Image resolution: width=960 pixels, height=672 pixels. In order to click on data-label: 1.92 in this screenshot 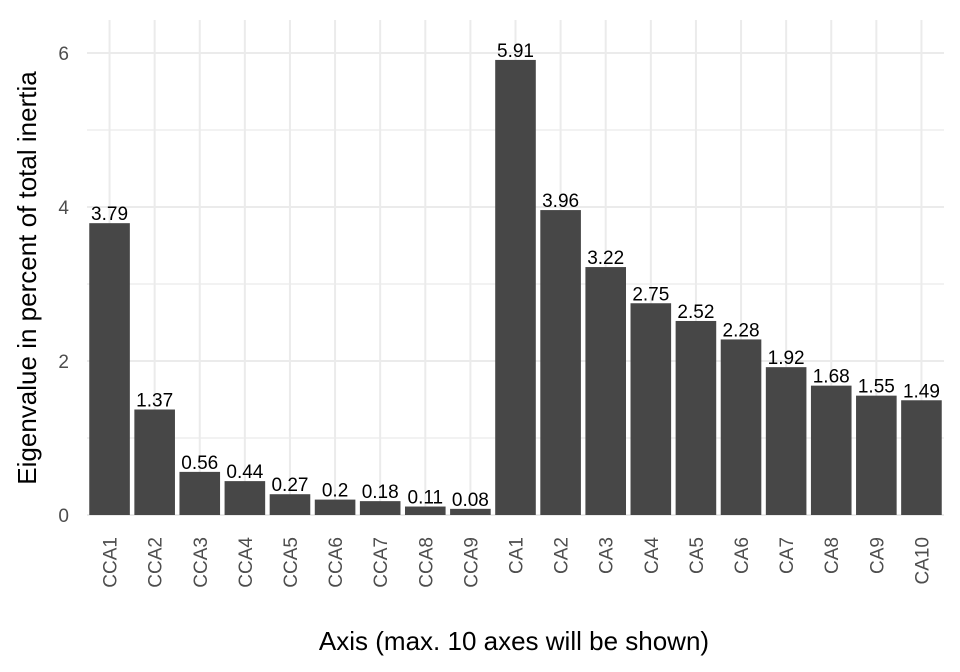, I will do `click(786, 358)`.